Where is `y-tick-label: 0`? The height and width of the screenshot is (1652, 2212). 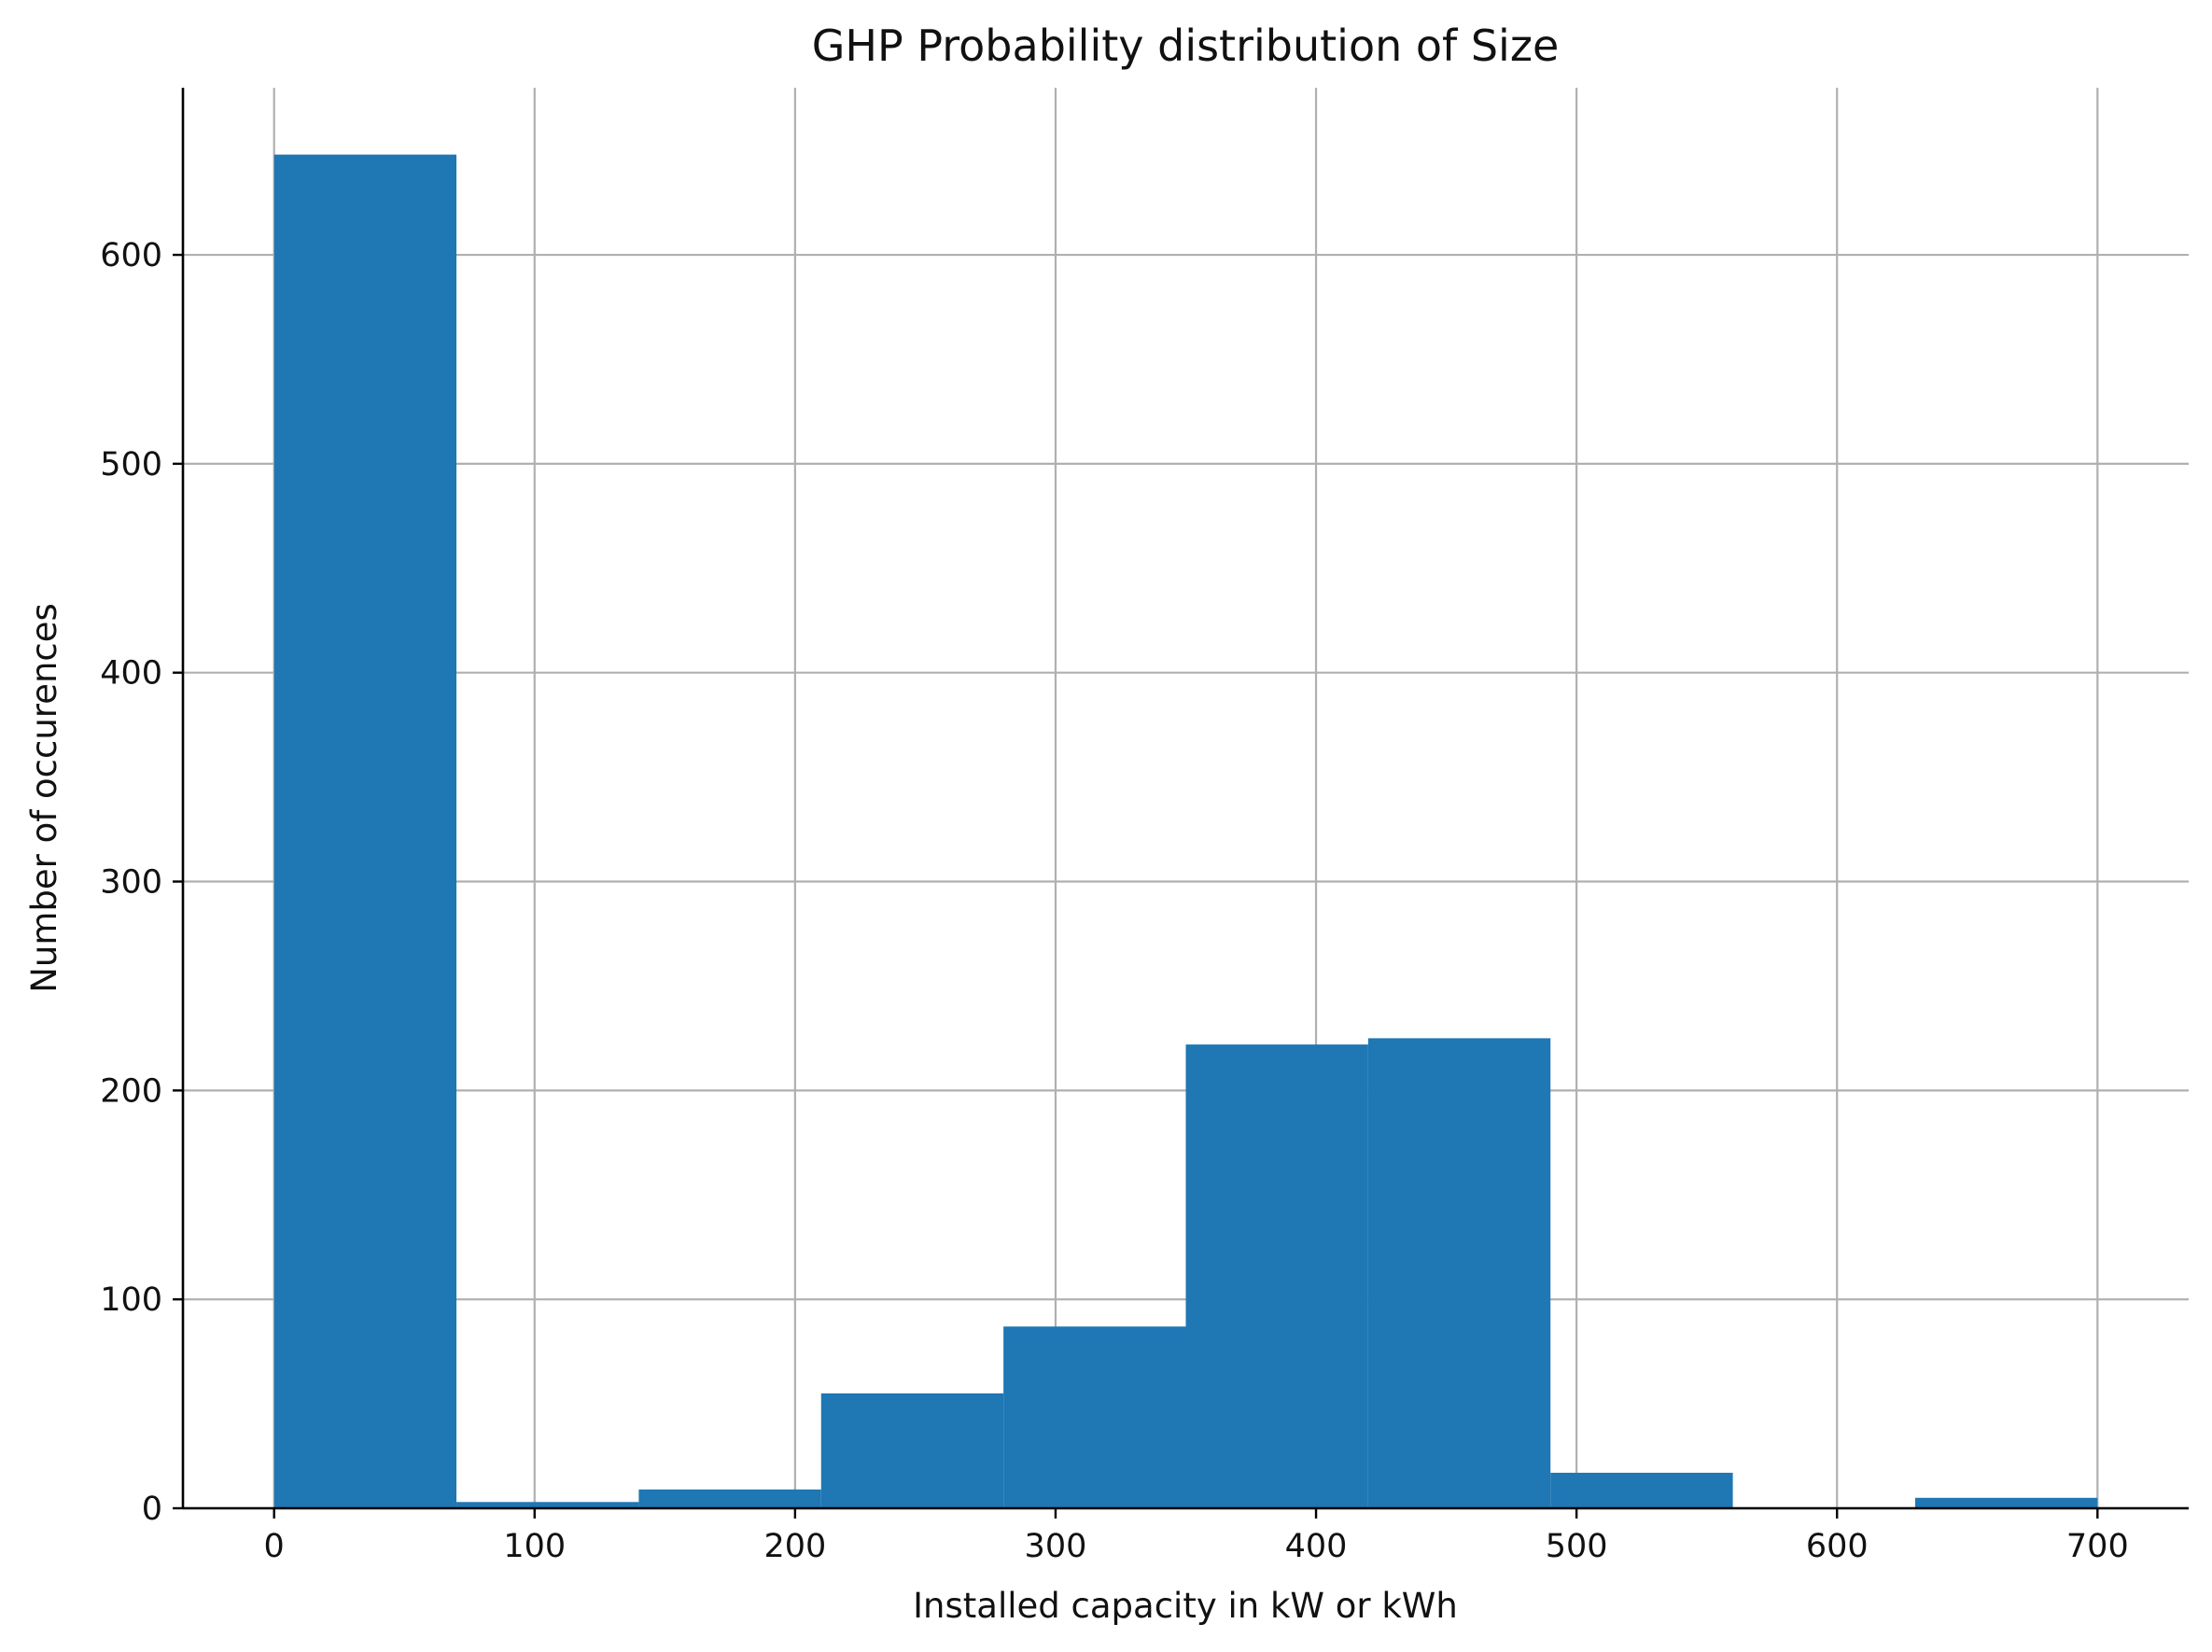 y-tick-label: 0 is located at coordinates (152, 1509).